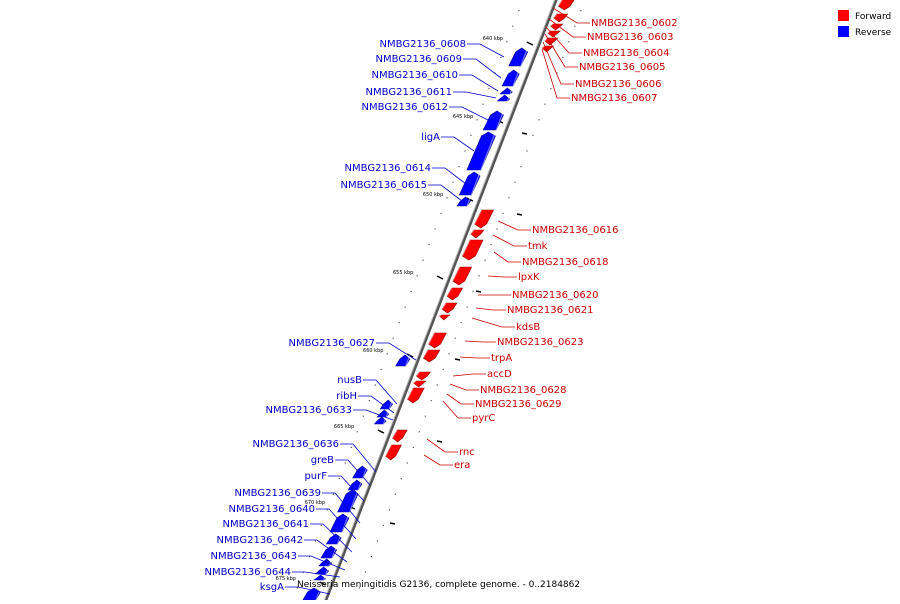 Image resolution: width=900 pixels, height=604 pixels. What do you see at coordinates (540, 342) in the screenshot?
I see `forward-gene-label: NMBG2136_0623` at bounding box center [540, 342].